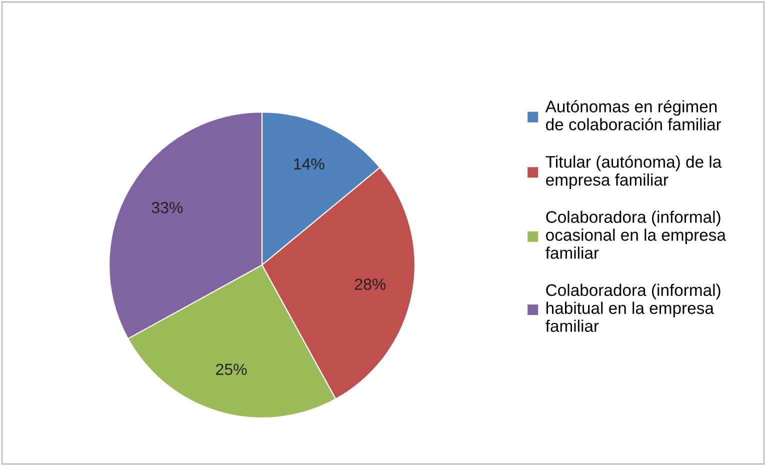 The height and width of the screenshot is (466, 766). Describe the element at coordinates (167, 208) in the screenshot. I see `data-label: 33%` at that location.